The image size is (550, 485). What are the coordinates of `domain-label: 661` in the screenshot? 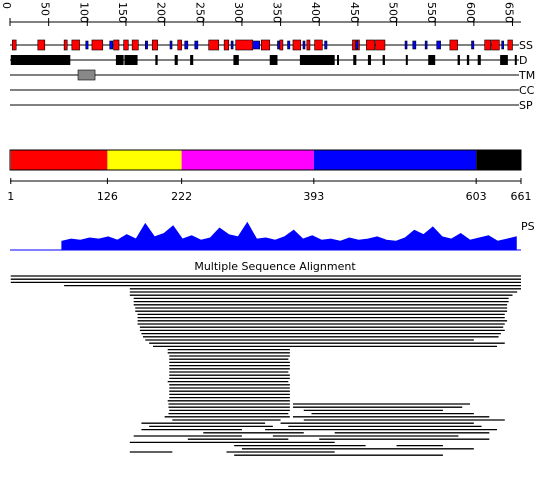 It's located at (521, 196).